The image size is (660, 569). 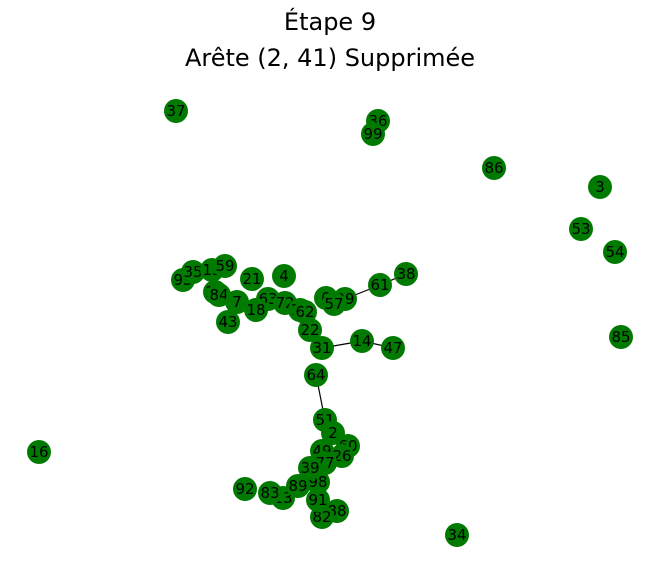 I want to click on node-38: 38, so click(x=406, y=274).